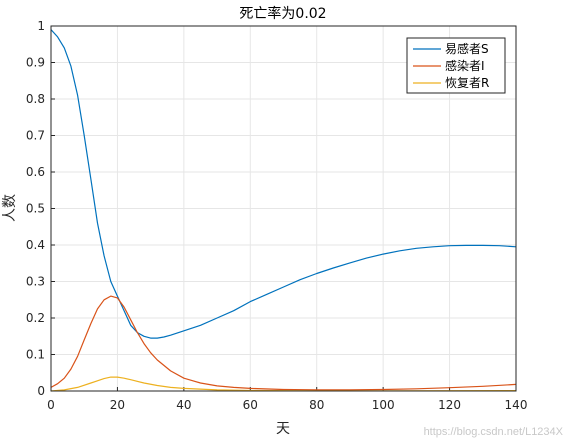 The width and height of the screenshot is (571, 442). Describe the element at coordinates (41, 391) in the screenshot. I see `y-tick-label: 0` at that location.